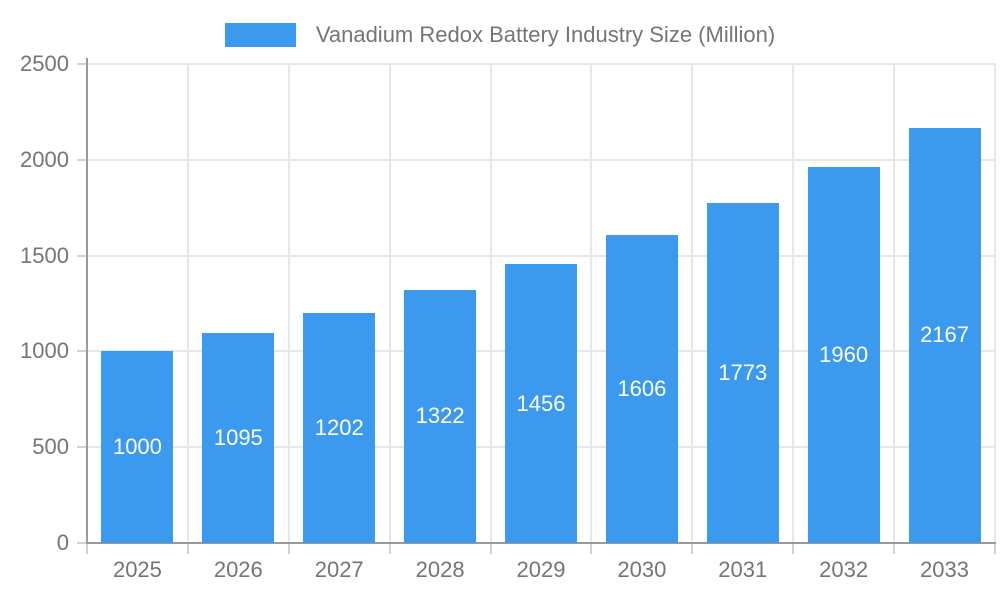  I want to click on y-axis-line, so click(87, 301).